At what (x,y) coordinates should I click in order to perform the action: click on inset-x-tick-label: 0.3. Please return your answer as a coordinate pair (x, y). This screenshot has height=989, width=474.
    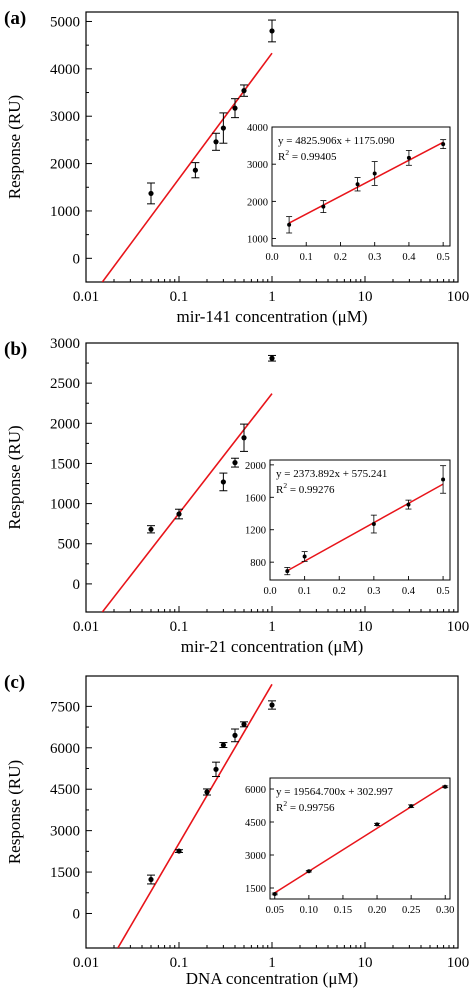
    Looking at the image, I should click on (373, 591).